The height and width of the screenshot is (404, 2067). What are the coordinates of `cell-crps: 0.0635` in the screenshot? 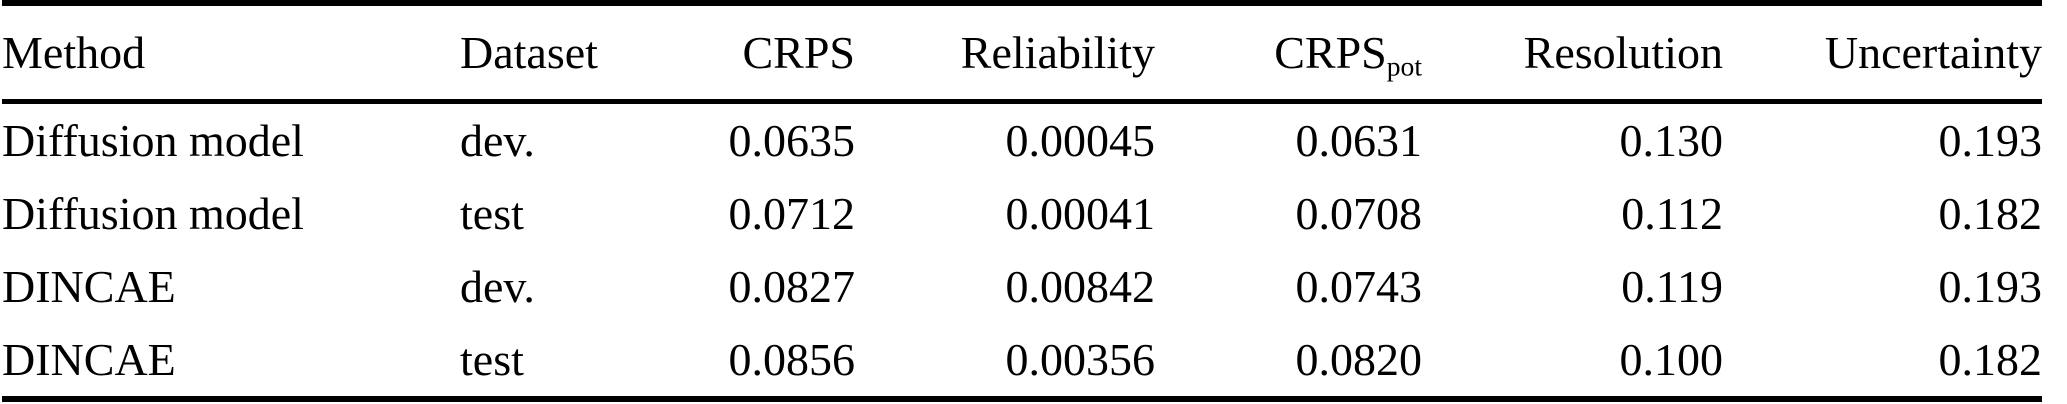 It's located at (792, 140).